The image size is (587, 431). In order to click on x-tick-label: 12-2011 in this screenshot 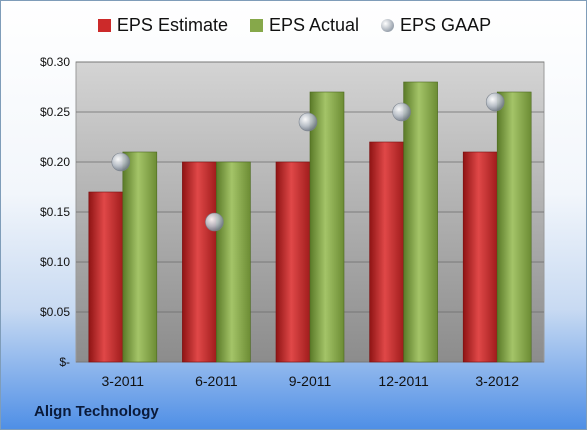, I will do `click(403, 381)`.